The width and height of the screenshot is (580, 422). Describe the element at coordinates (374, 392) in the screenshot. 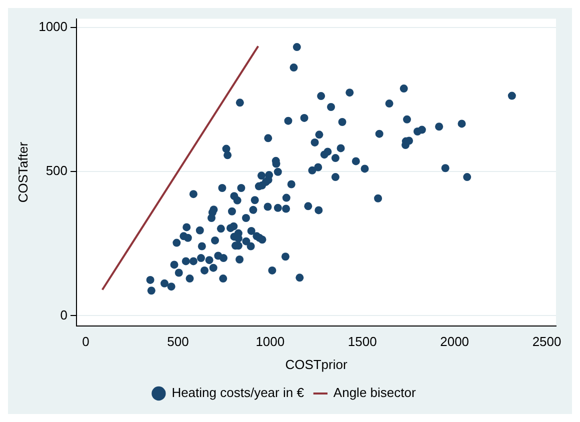

I see `legend-label: Angle bisector` at that location.